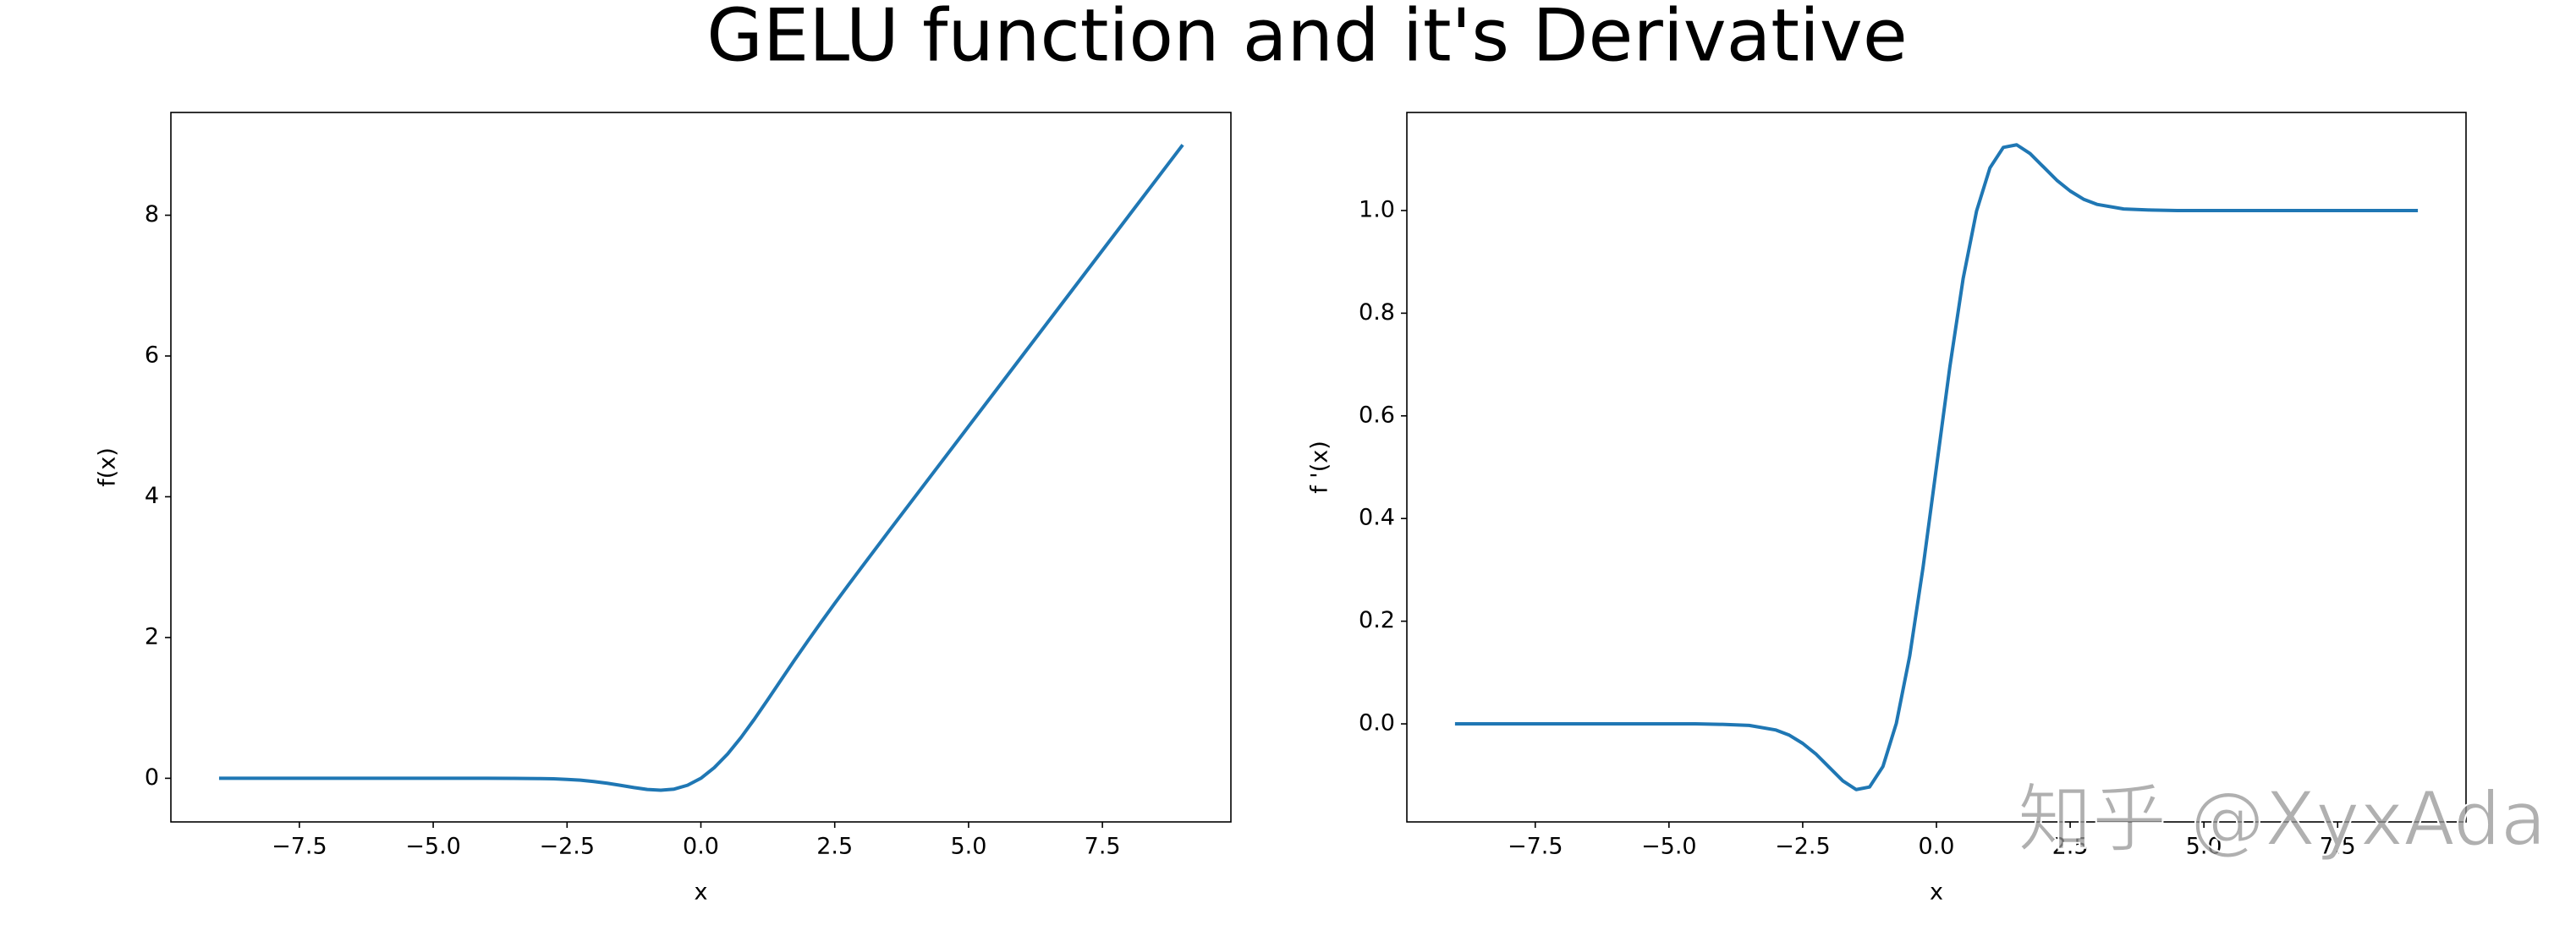  I want to click on y-tick-label: 0, so click(152, 777).